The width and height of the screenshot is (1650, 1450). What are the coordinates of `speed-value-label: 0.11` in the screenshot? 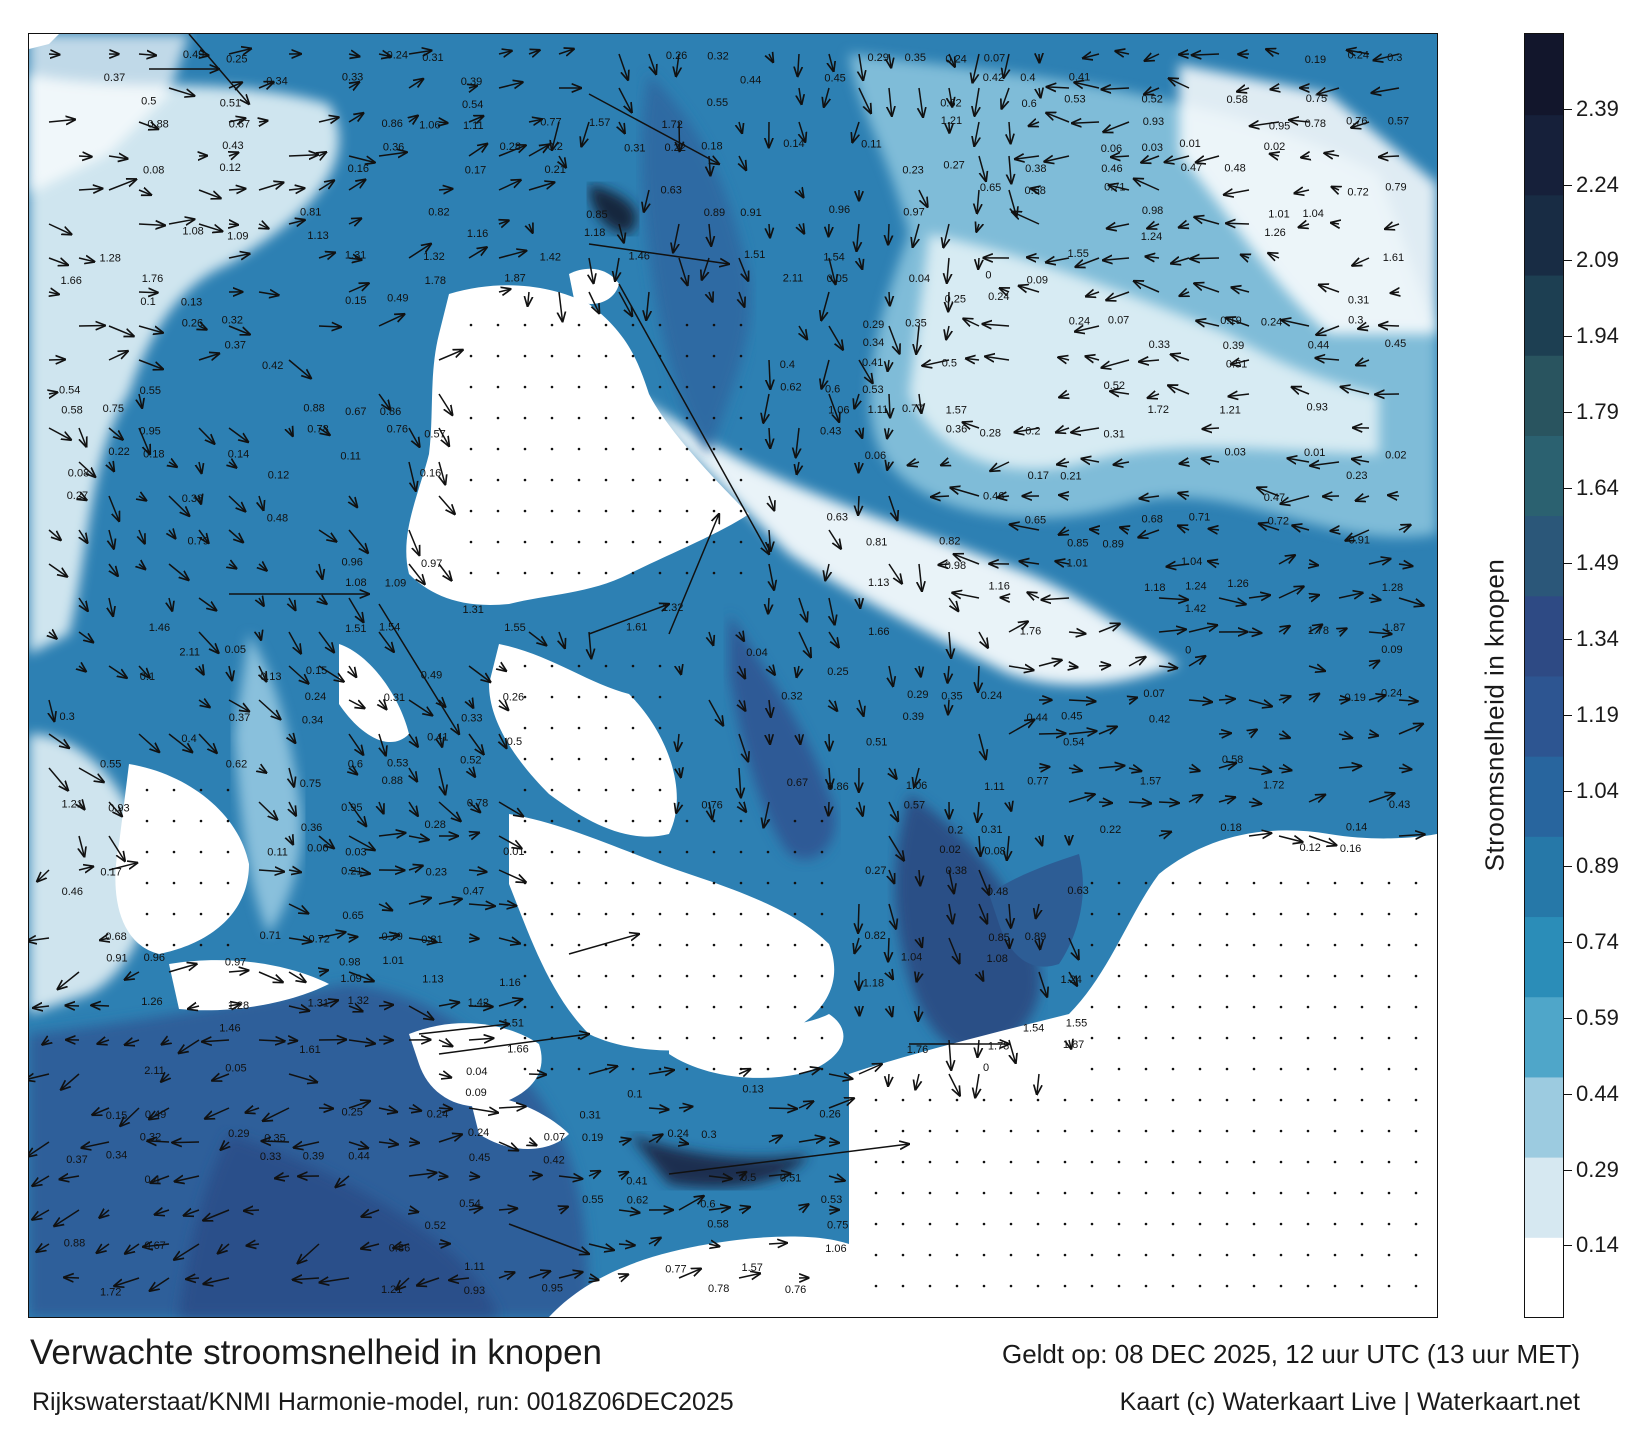 It's located at (871, 144).